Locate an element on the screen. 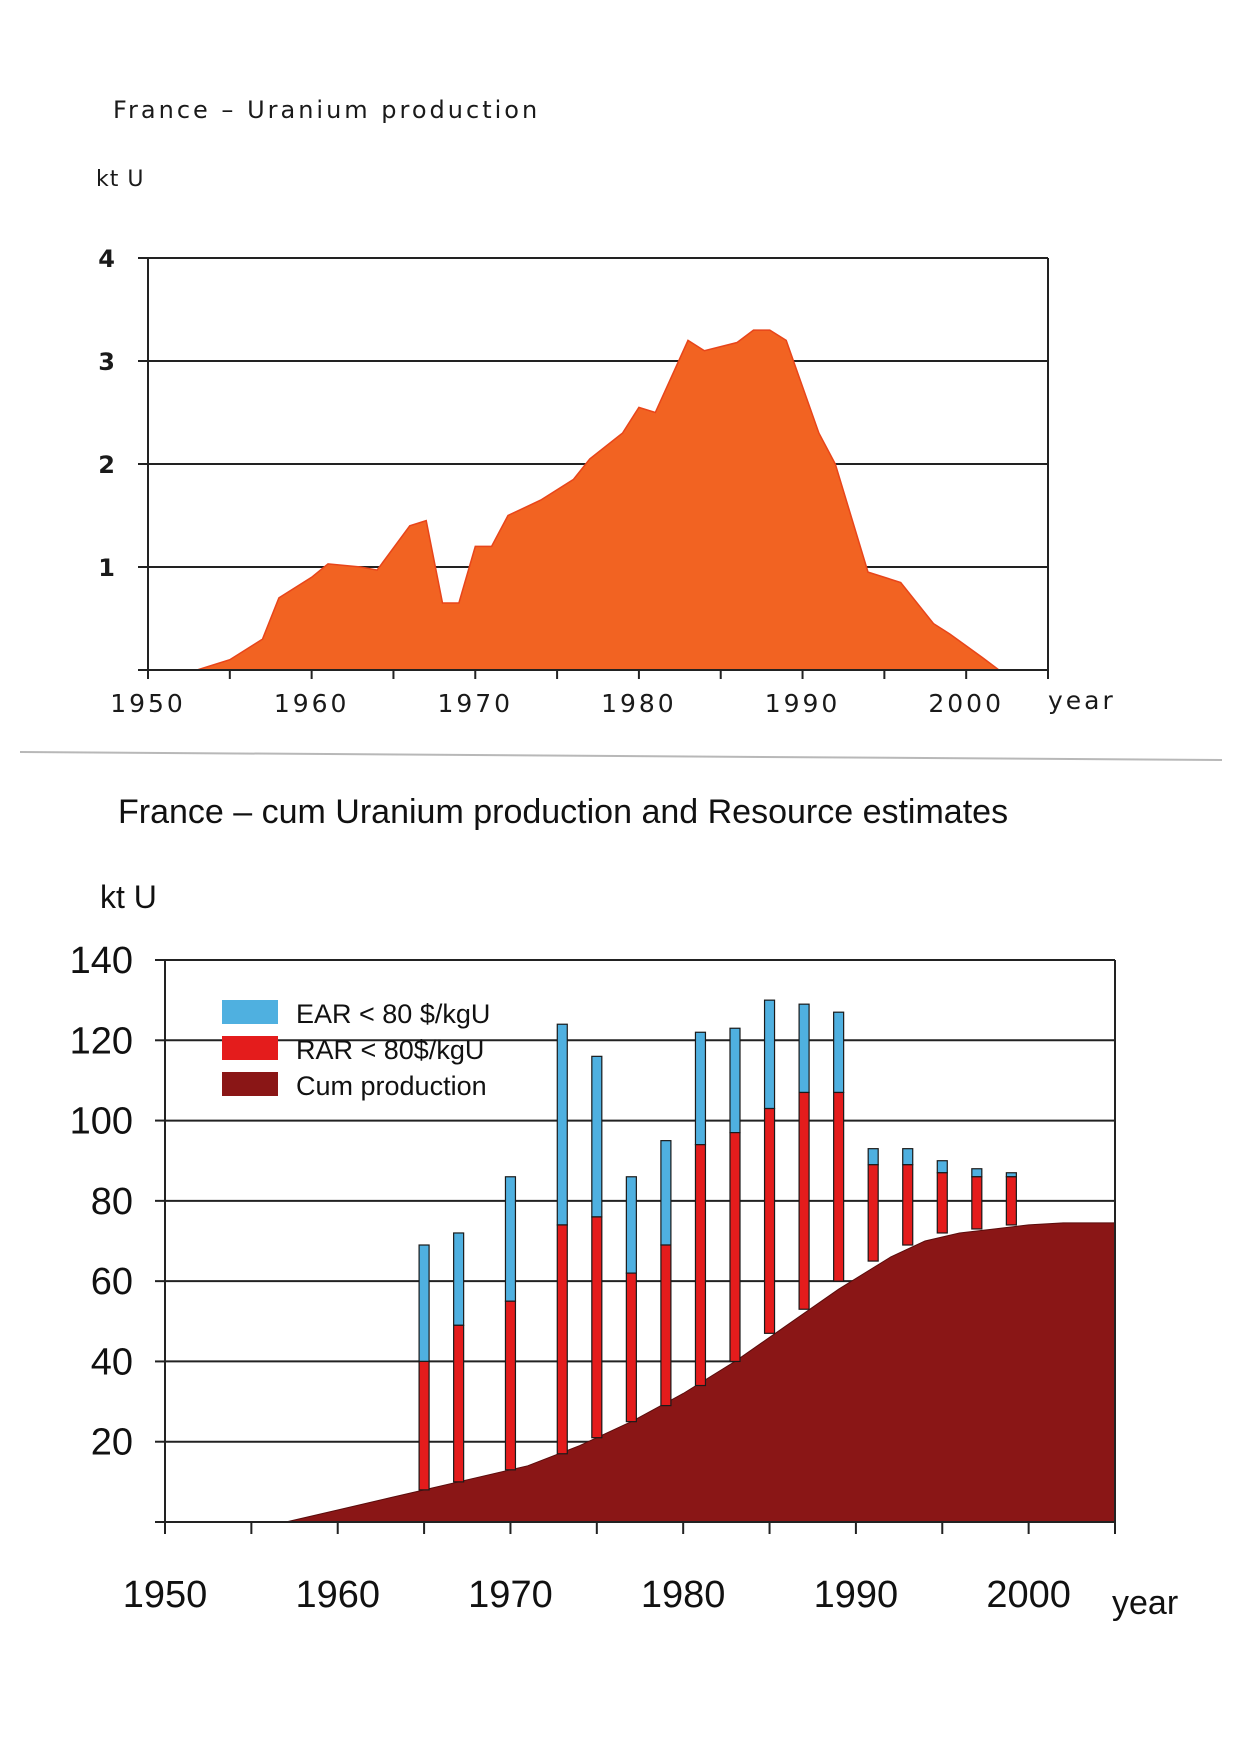 This screenshot has height=1754, width=1240. chart2-cum-production-area is located at coordinates (700, 1372).